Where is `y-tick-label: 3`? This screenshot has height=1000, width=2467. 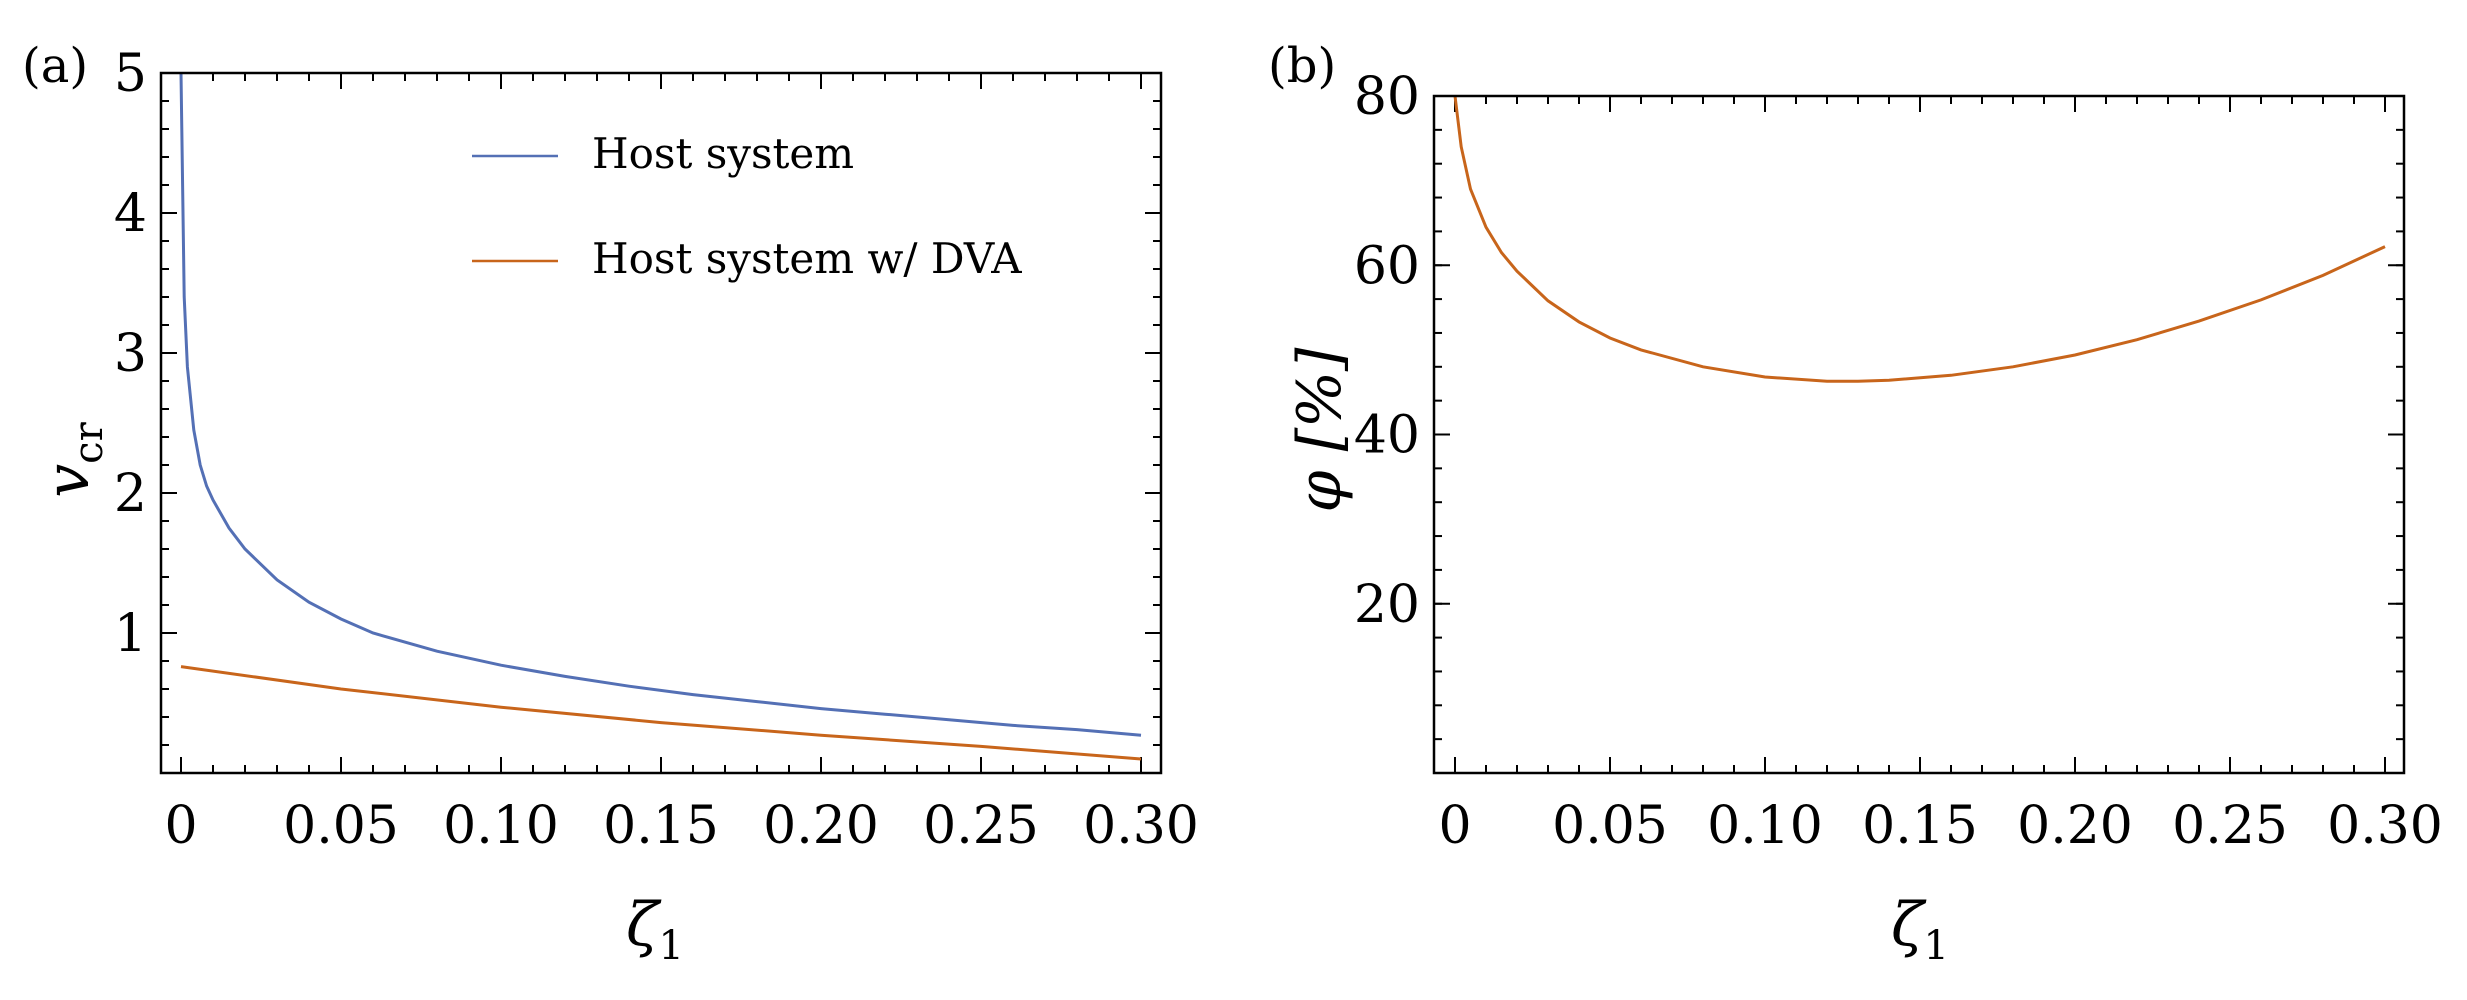
y-tick-label: 3 is located at coordinates (130, 354).